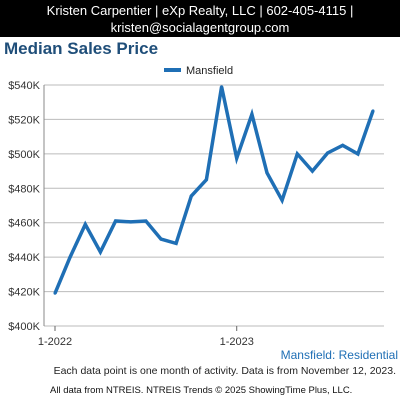  What do you see at coordinates (24, 120) in the screenshot?
I see `y-tick-label: $520K` at bounding box center [24, 120].